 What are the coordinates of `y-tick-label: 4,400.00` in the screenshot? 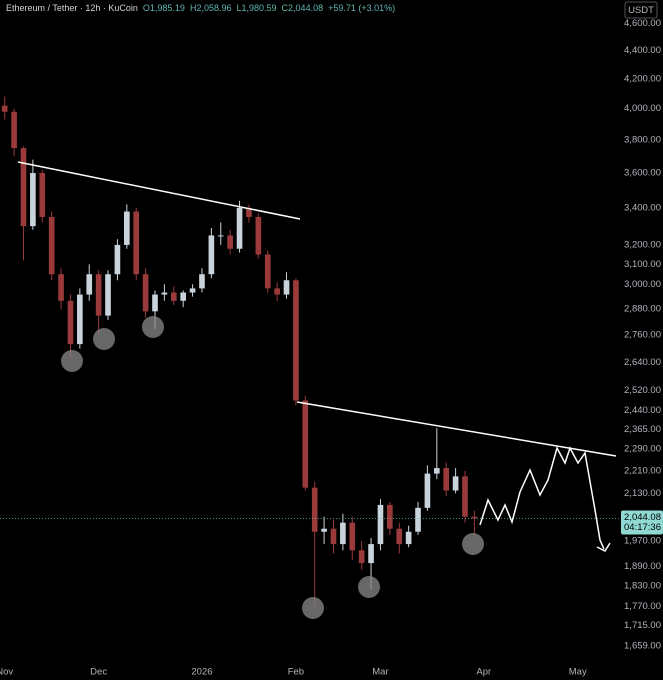 It's located at (642, 50).